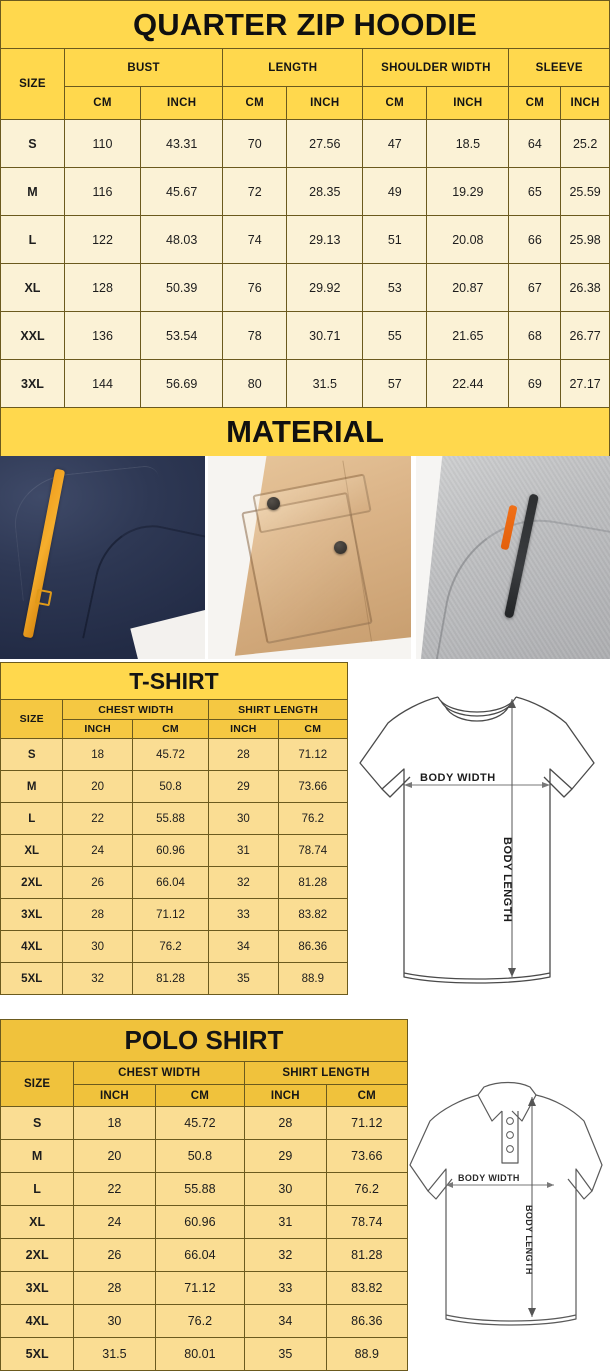 The width and height of the screenshot is (610, 1371). I want to click on hoodie-cell: 128, so click(102, 287).